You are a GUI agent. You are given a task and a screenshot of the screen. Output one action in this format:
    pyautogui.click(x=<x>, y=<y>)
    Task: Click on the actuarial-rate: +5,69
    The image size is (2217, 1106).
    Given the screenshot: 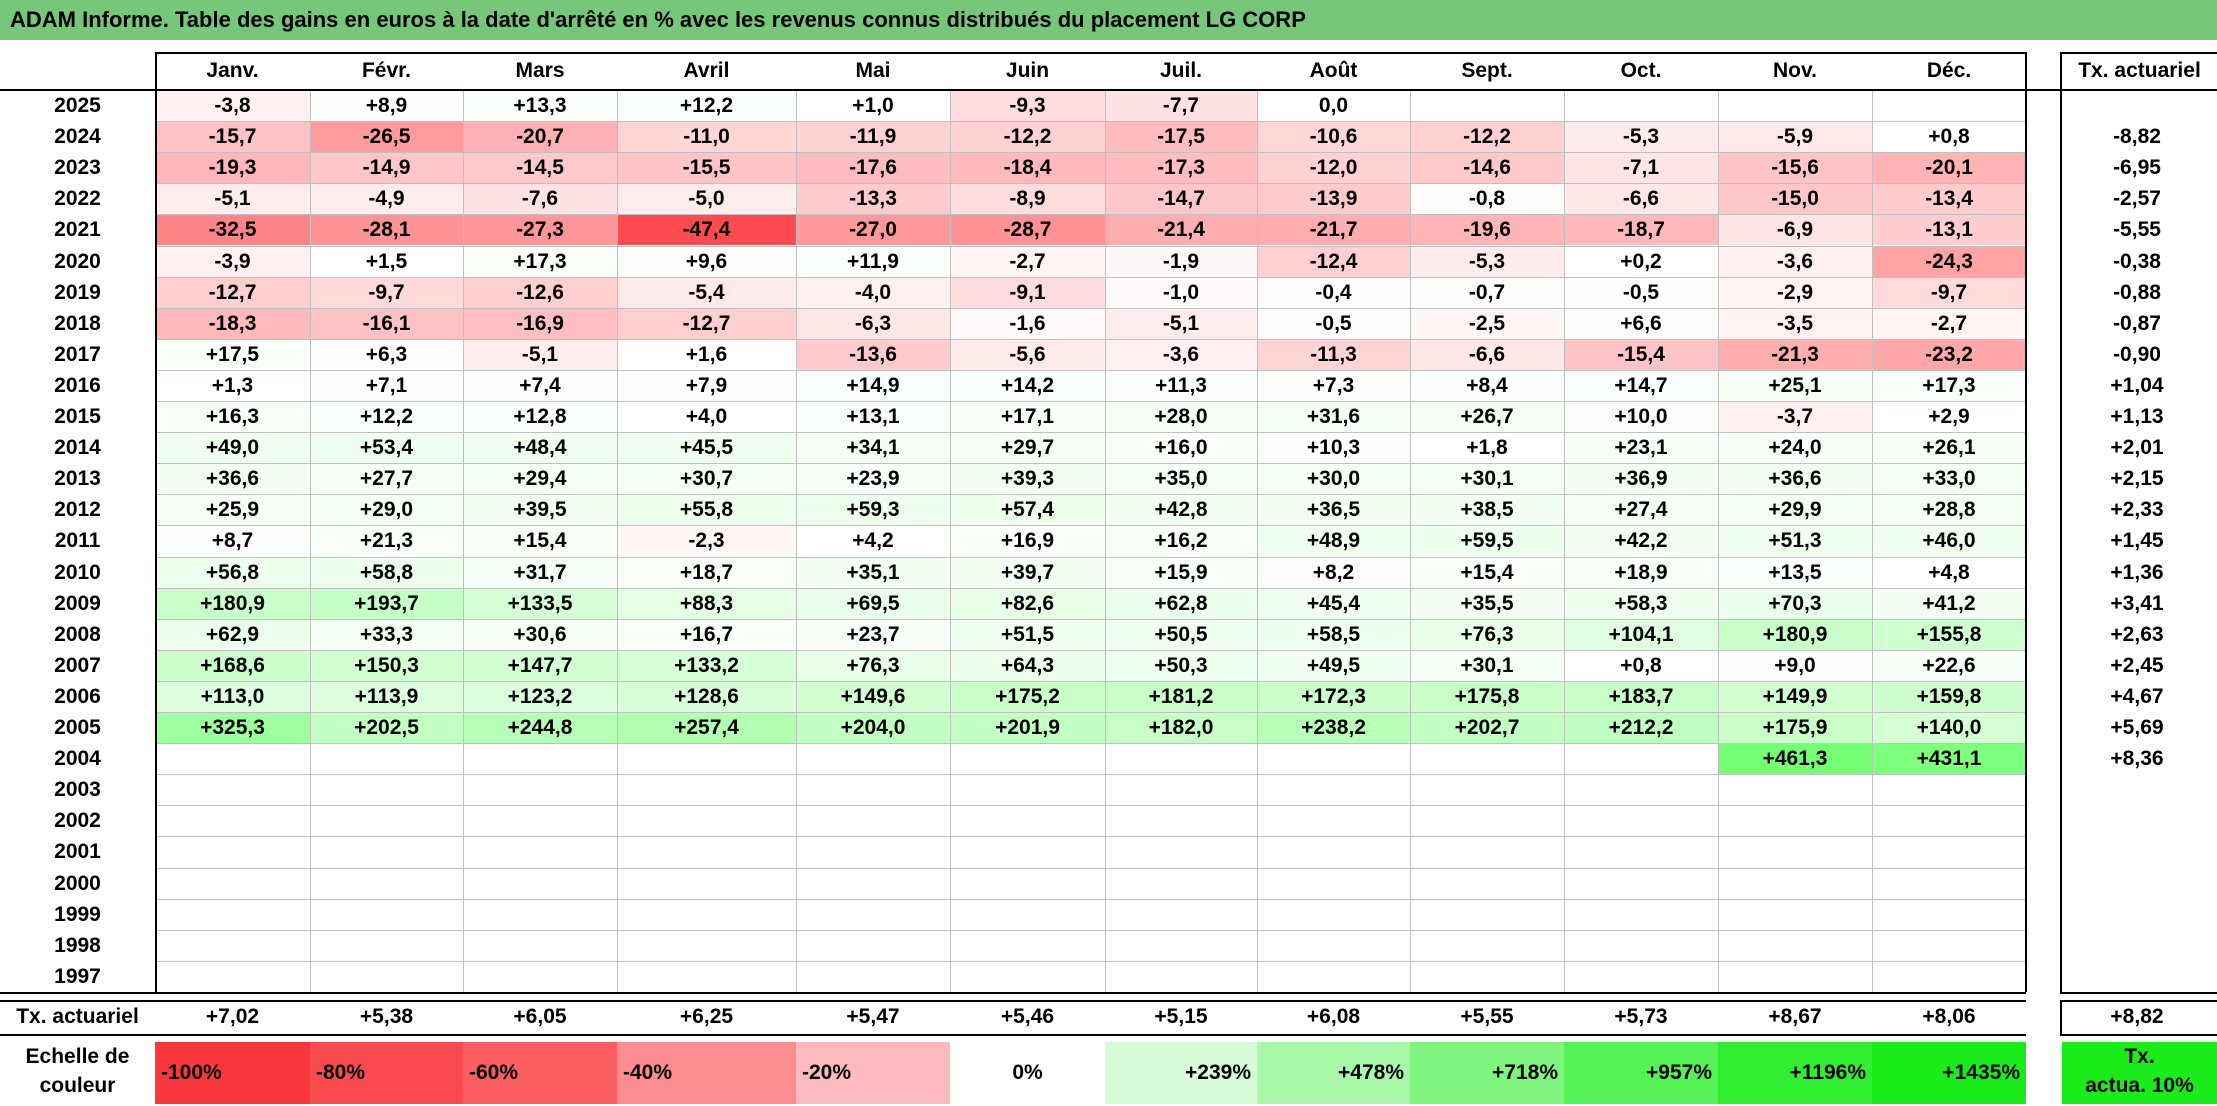 What is the action you would take?
    pyautogui.click(x=2137, y=727)
    